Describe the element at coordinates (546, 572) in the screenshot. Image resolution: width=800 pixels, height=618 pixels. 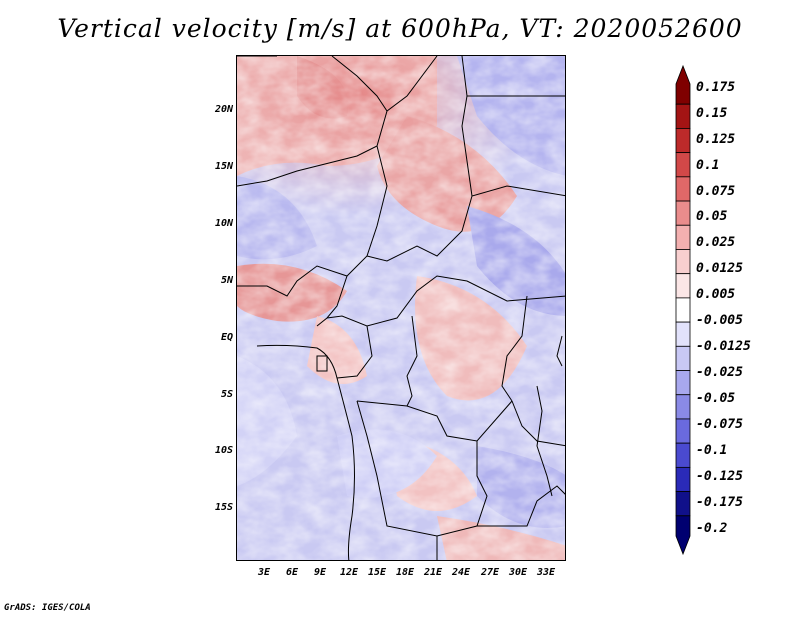
I see `lon-label: 33E` at that location.